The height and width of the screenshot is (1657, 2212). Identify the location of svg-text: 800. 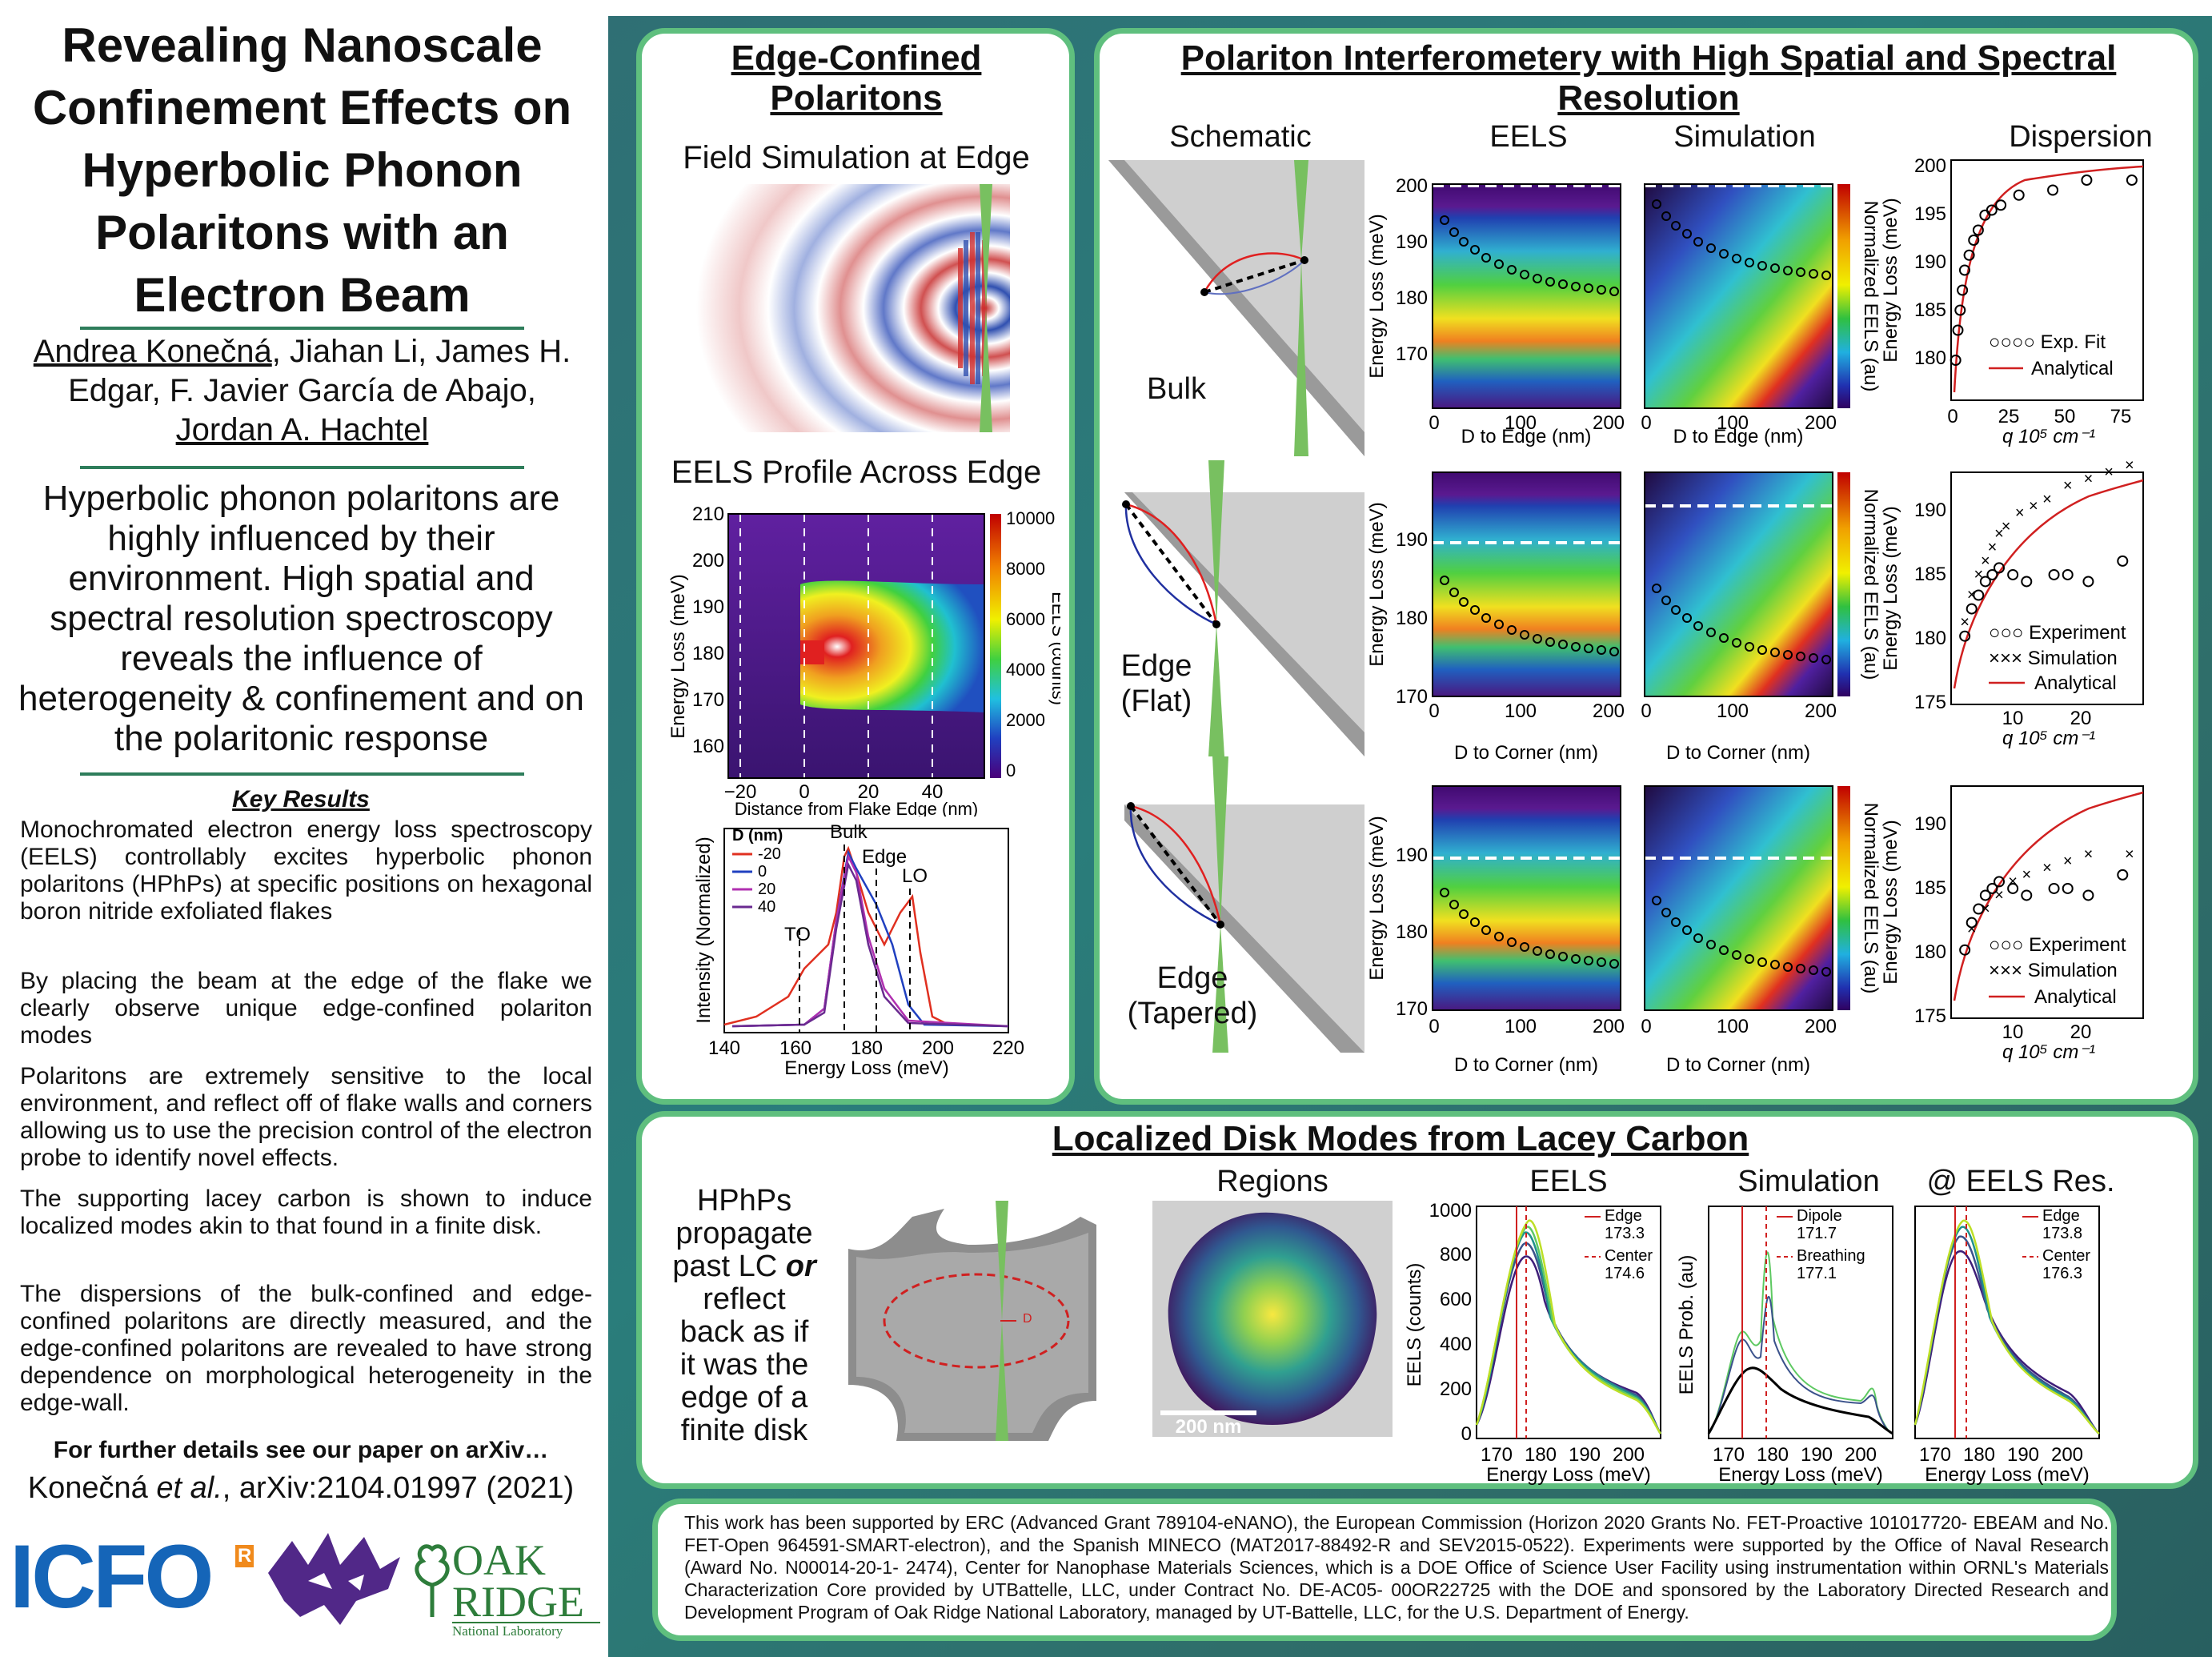
(1456, 1255).